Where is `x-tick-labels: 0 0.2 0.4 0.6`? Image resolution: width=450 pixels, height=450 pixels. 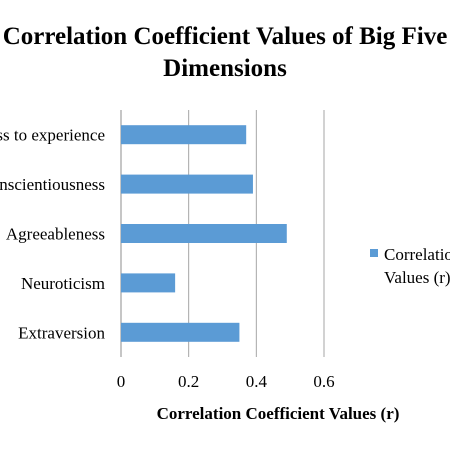 x-tick-labels: 0 0.2 0.4 0.6 is located at coordinates (226, 381).